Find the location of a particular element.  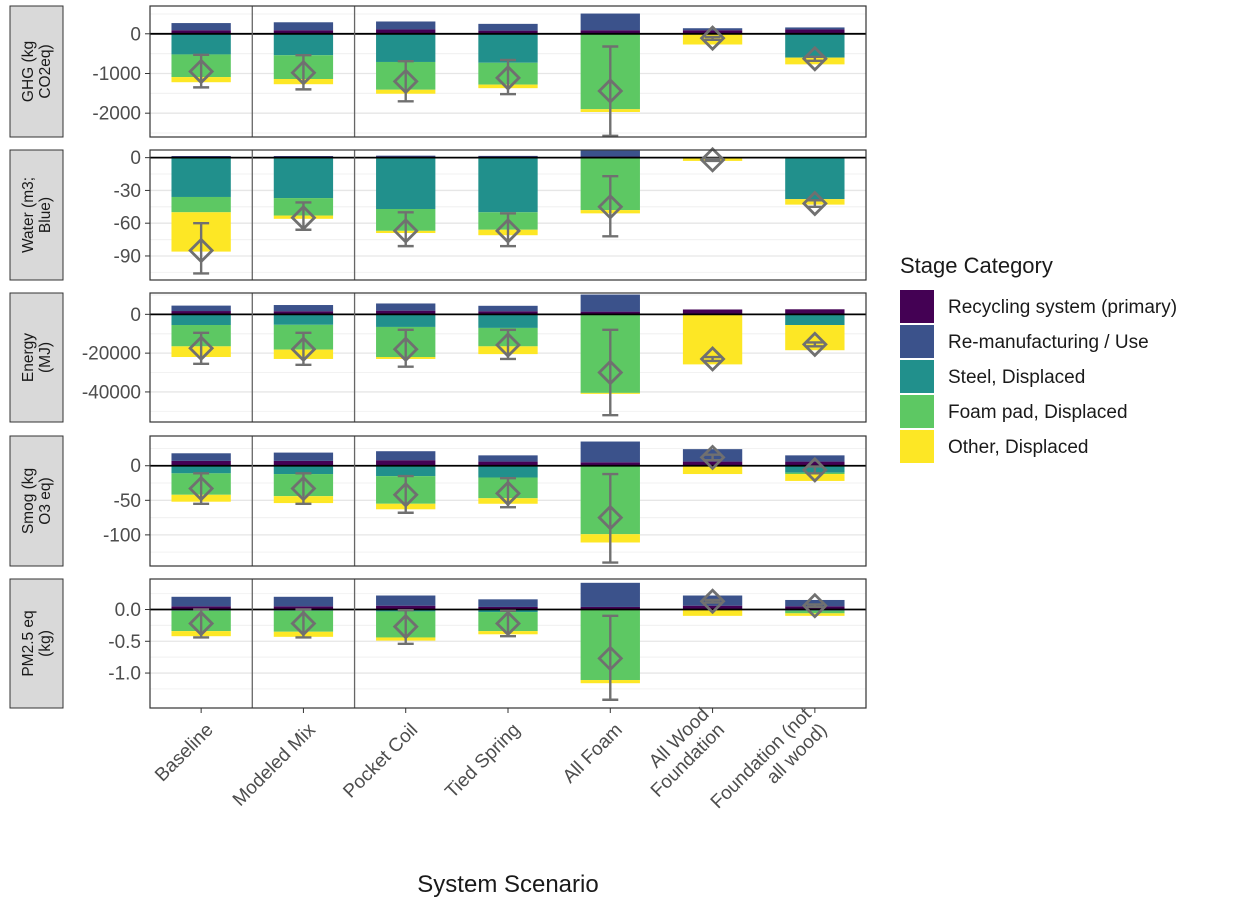

legend-label: Recycling system (primary) is located at coordinates (1062, 307).